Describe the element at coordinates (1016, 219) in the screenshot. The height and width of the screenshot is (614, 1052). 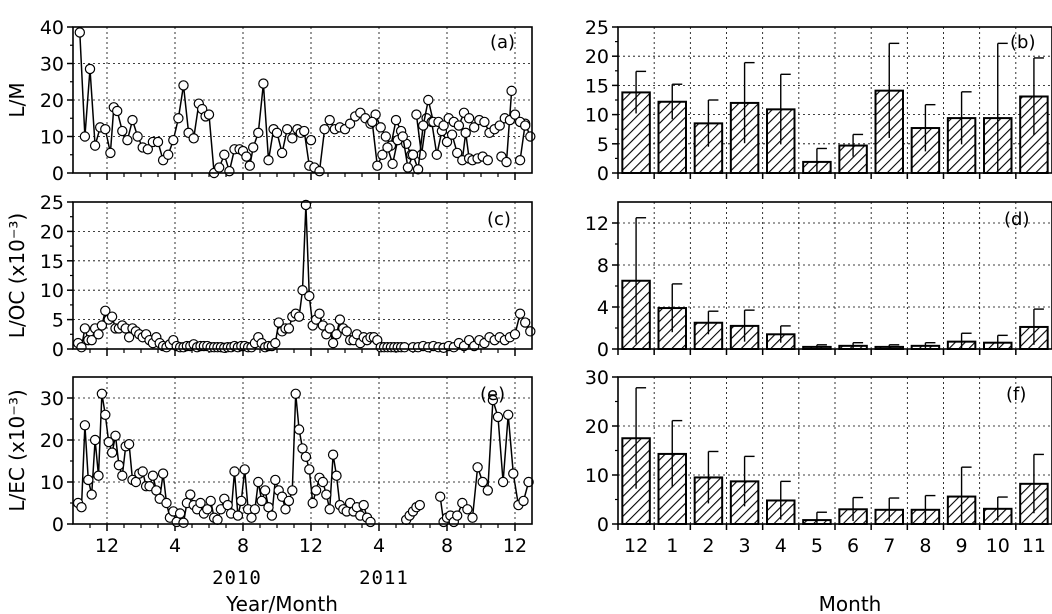
I see `panel-label: (d)` at that location.